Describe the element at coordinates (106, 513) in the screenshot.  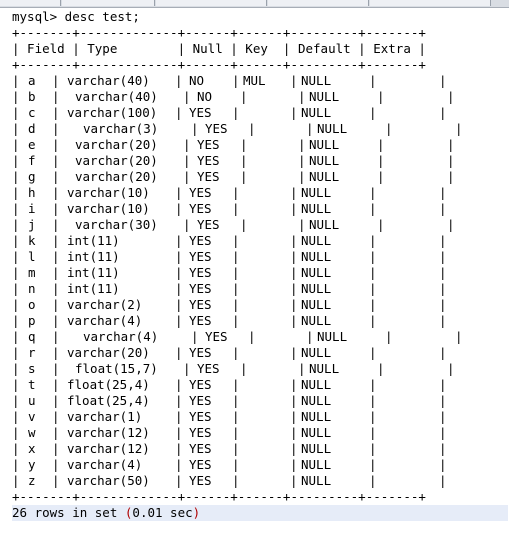
I see `summary-text: 26 rows in set (0.01 sec)` at that location.